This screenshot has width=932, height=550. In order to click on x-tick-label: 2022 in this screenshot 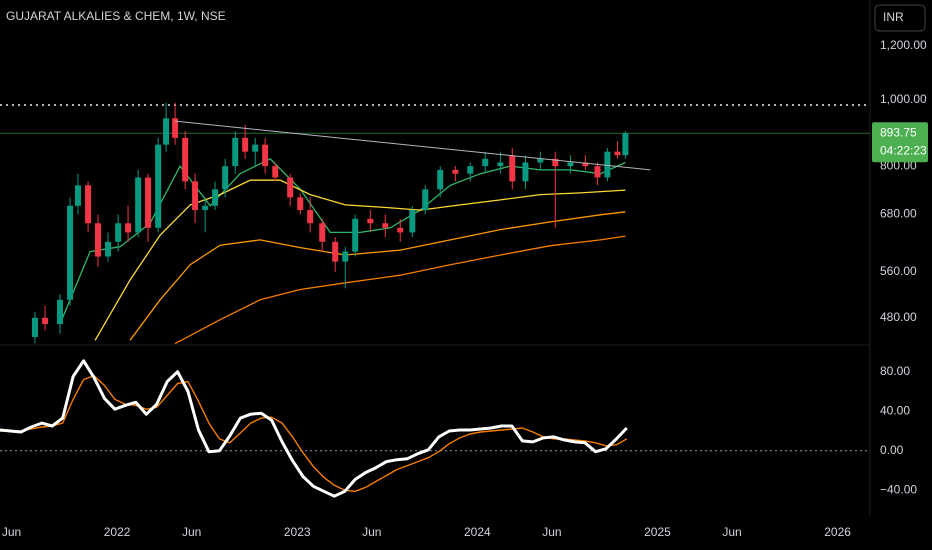, I will do `click(117, 532)`.